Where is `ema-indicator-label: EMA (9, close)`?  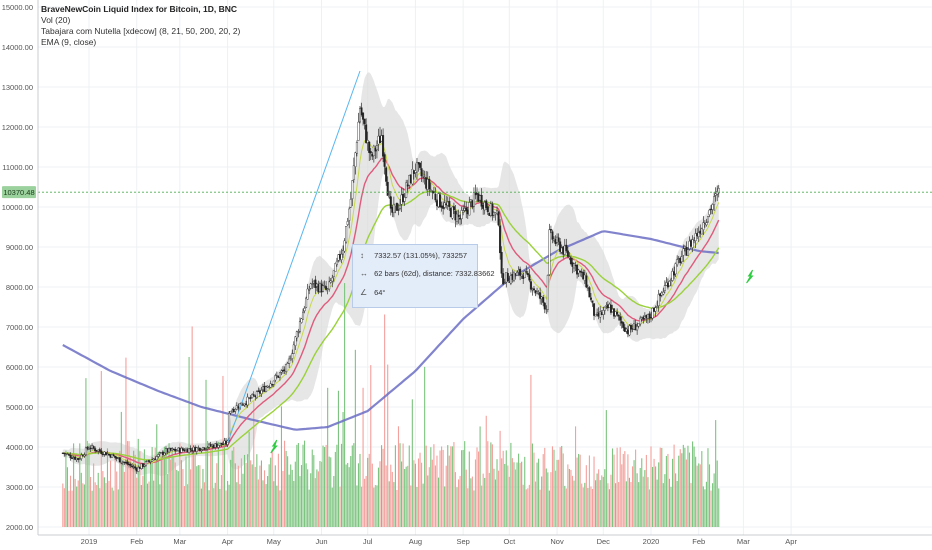
ema-indicator-label: EMA (9, close) is located at coordinates (69, 42).